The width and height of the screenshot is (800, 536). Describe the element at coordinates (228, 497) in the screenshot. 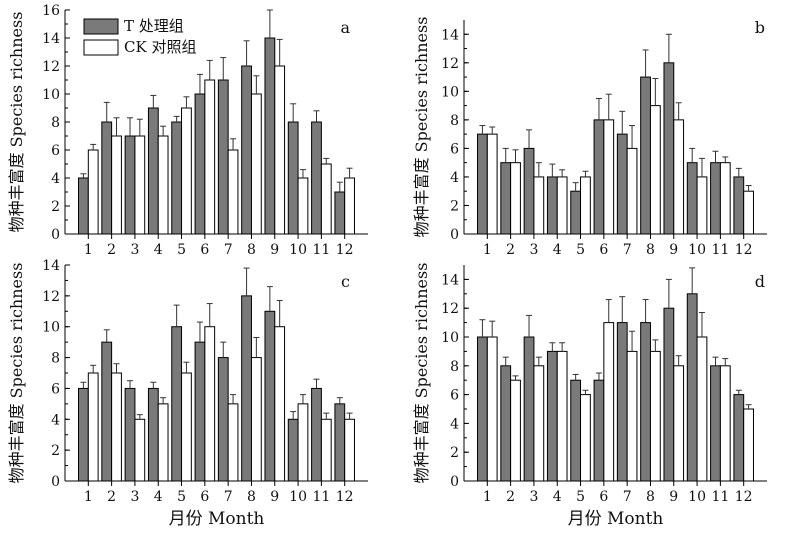

I see `x-tick-label: 7` at that location.